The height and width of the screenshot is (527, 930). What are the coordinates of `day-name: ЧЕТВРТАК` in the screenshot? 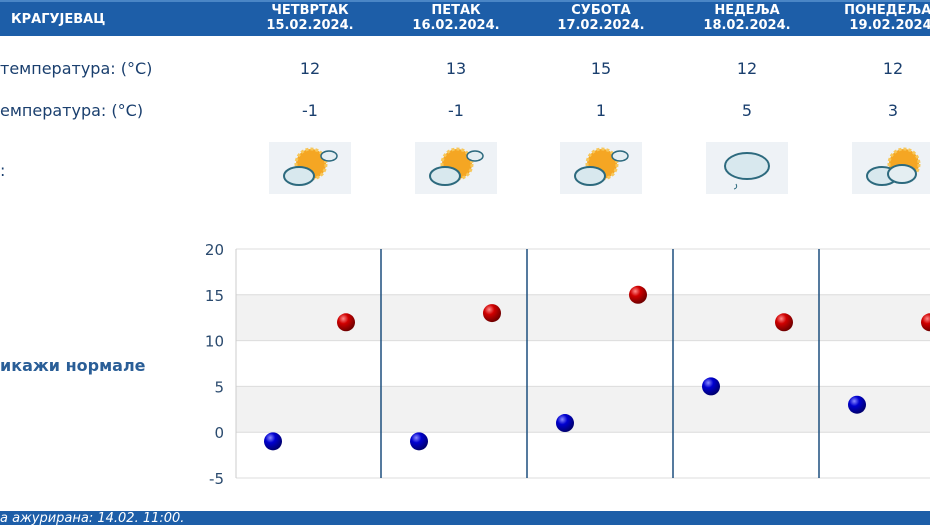 It's located at (310, 10).